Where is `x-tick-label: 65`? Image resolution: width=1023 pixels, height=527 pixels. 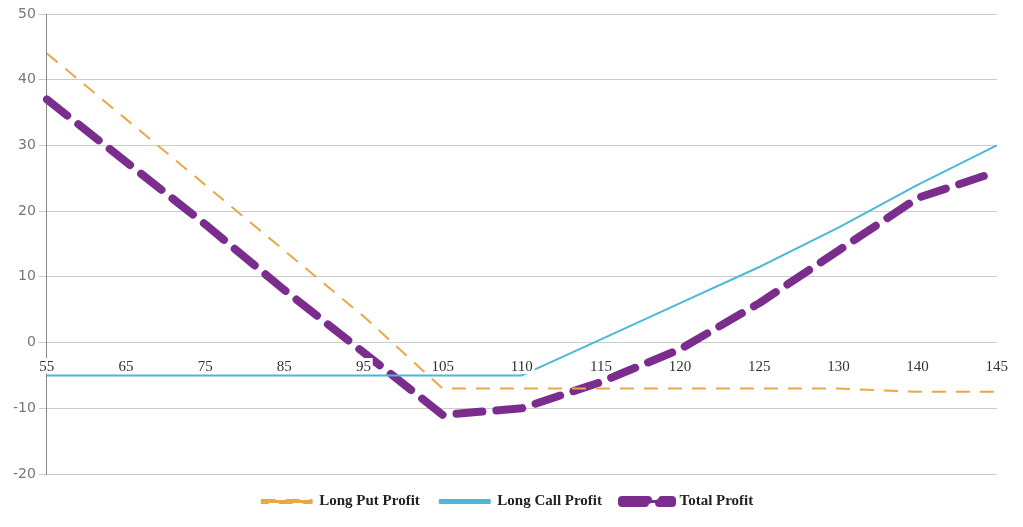 x-tick-label: 65 is located at coordinates (126, 365).